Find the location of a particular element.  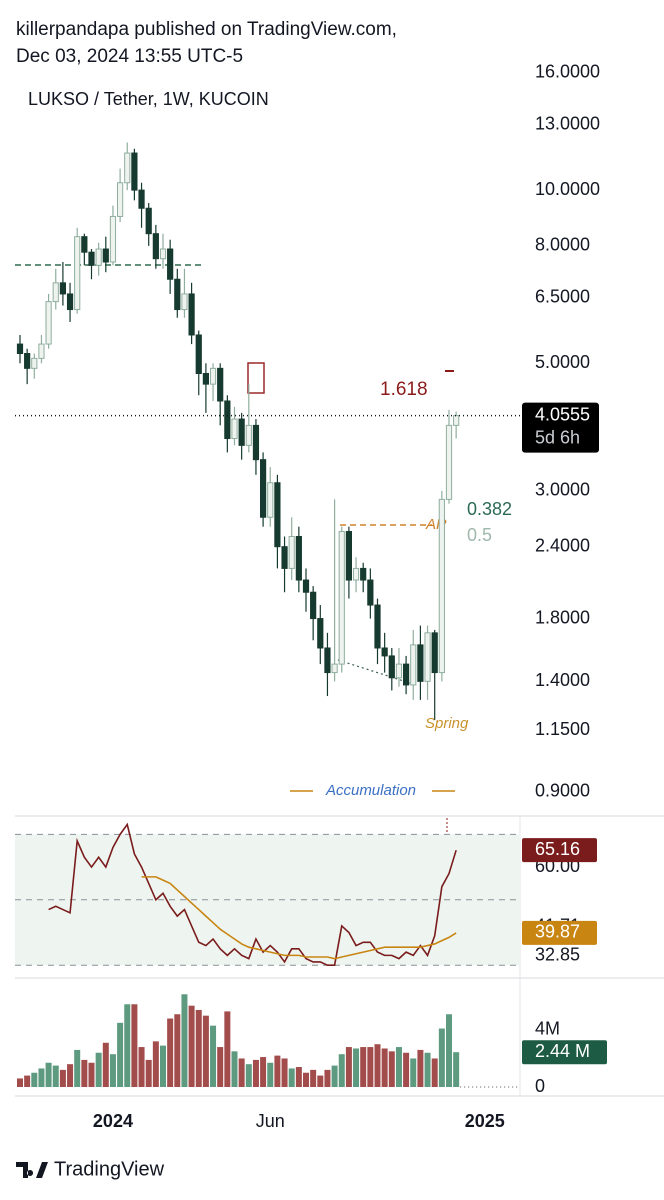

y-tick-label: 3.0000 is located at coordinates (562, 490).